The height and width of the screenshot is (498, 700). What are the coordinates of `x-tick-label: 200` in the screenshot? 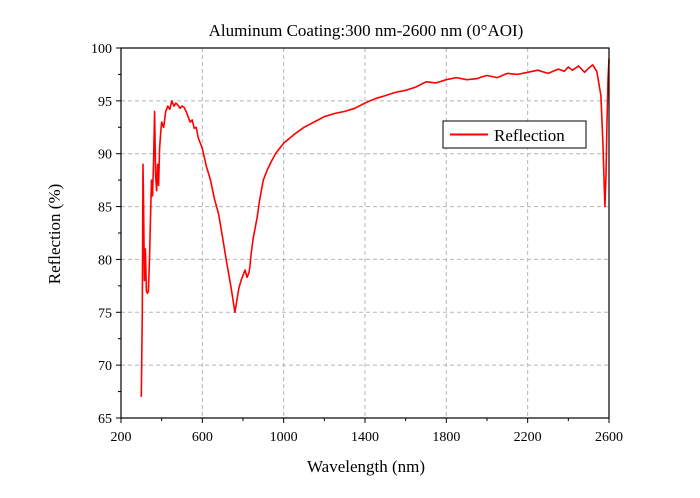 It's located at (121, 437).